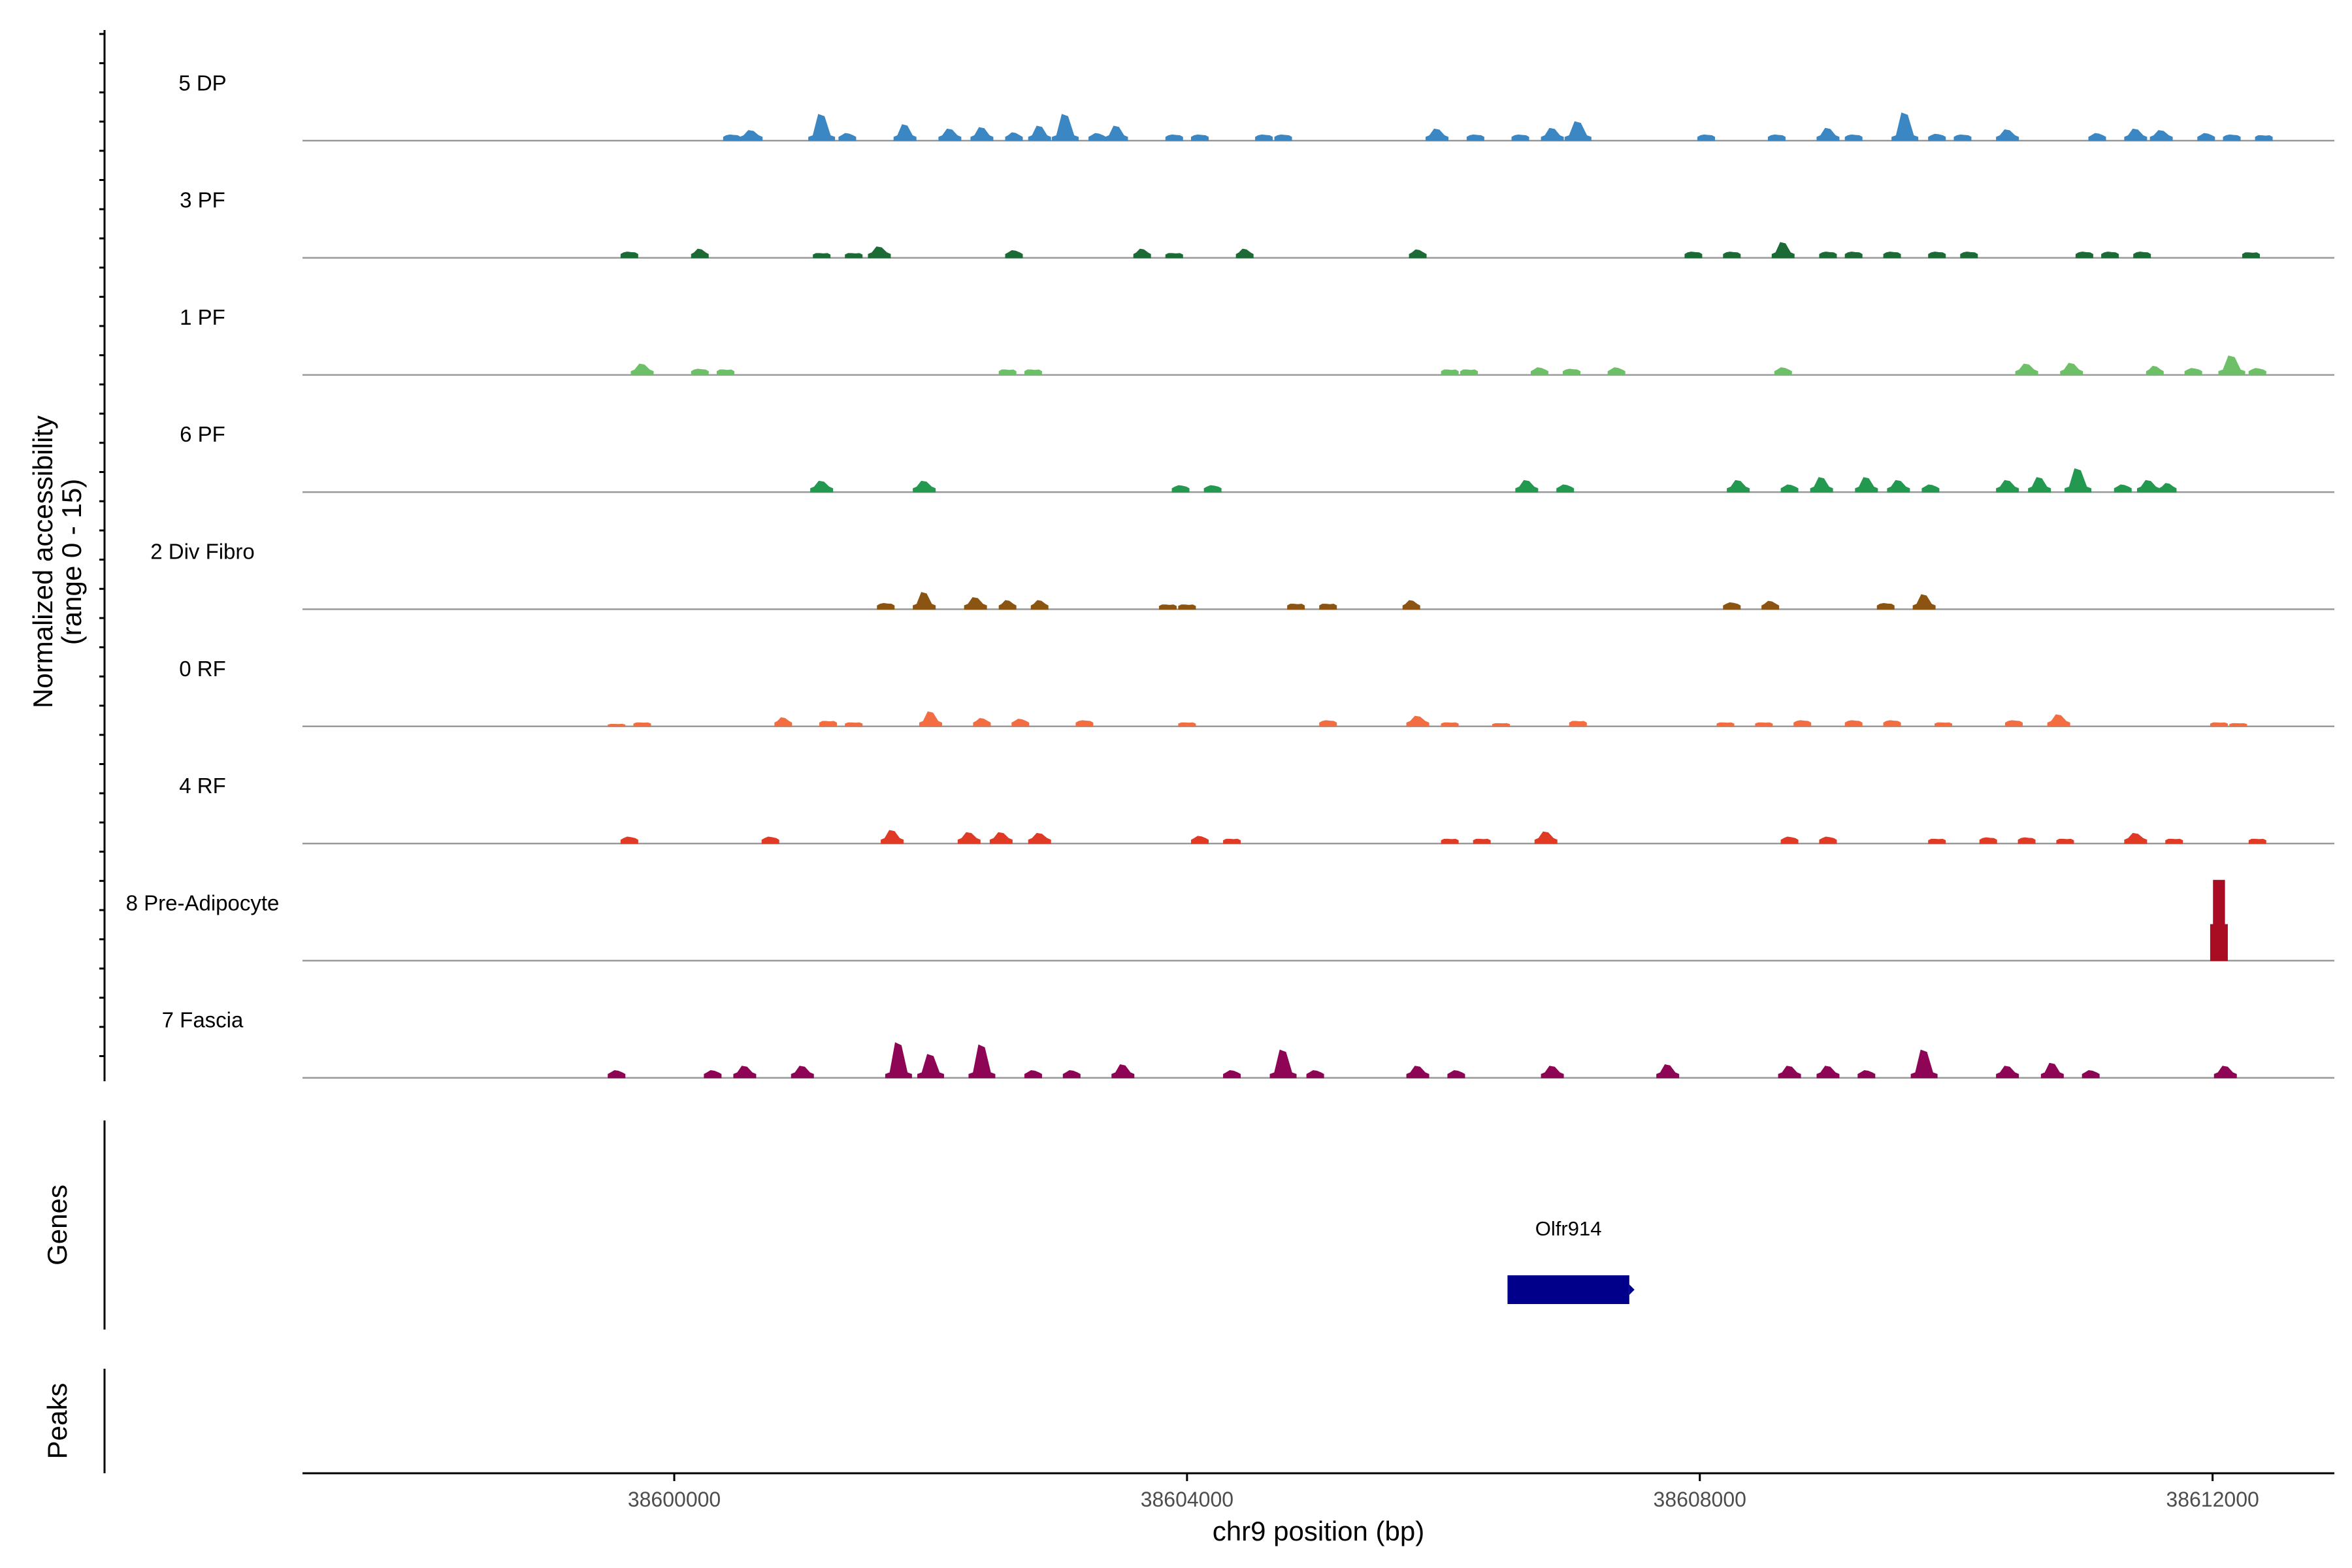 The image size is (2352, 1568). What do you see at coordinates (1256, 106) in the screenshot?
I see `track-5-dp: 5 DP` at bounding box center [1256, 106].